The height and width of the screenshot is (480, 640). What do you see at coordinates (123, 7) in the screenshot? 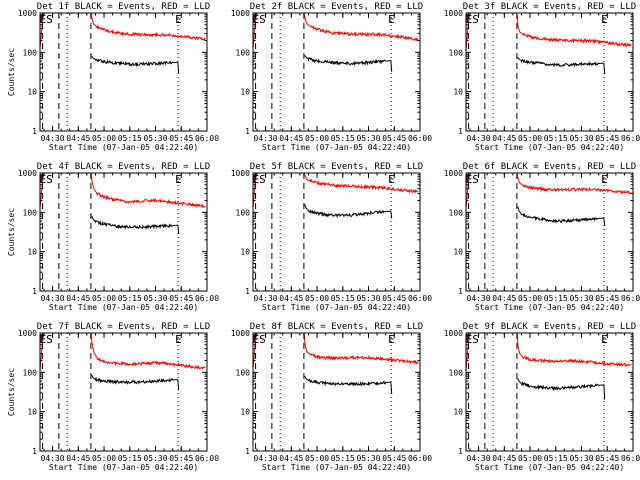
I see `chart-title: Det 1f BLACK = Events, RED = LLD` at bounding box center [123, 7].